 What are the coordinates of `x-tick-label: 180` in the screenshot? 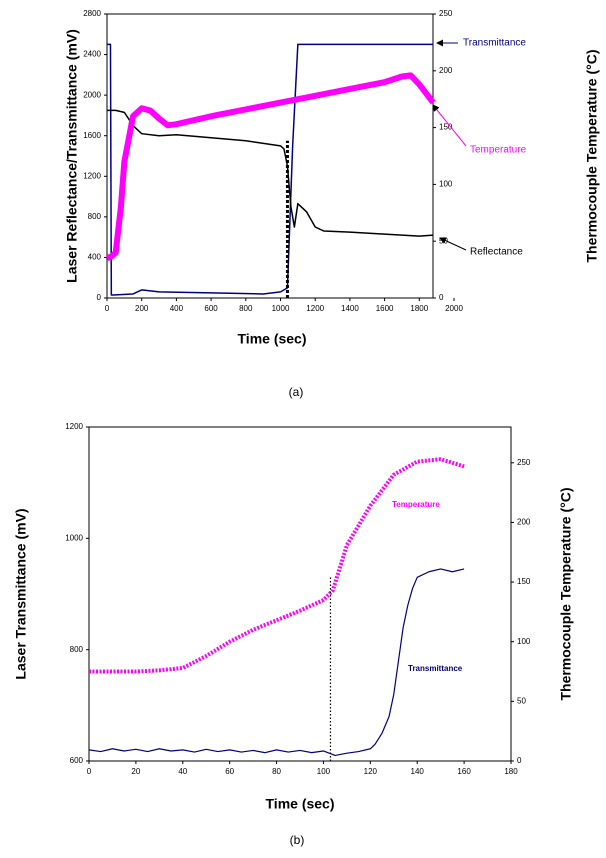 It's located at (511, 771).